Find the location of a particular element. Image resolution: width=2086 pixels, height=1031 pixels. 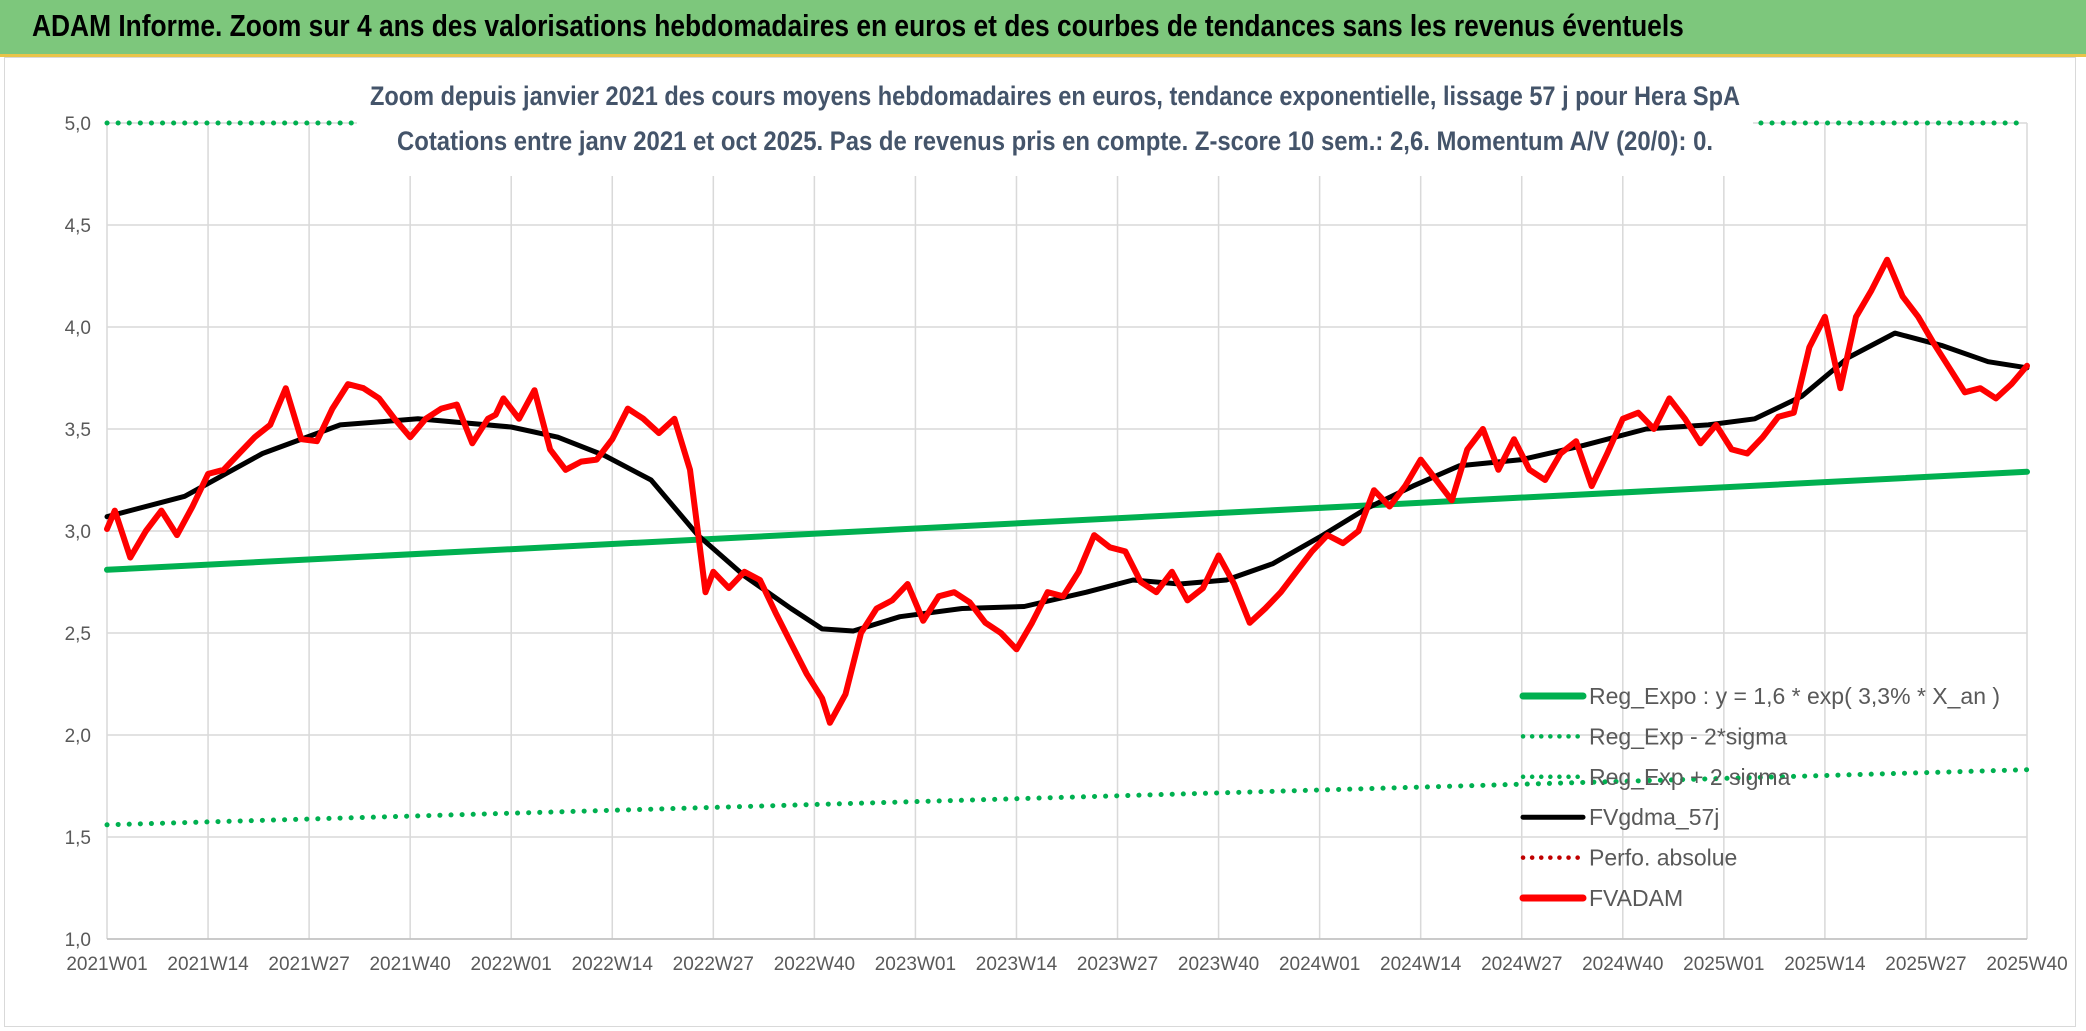

x-tick-label: 2021W14 is located at coordinates (208, 964).